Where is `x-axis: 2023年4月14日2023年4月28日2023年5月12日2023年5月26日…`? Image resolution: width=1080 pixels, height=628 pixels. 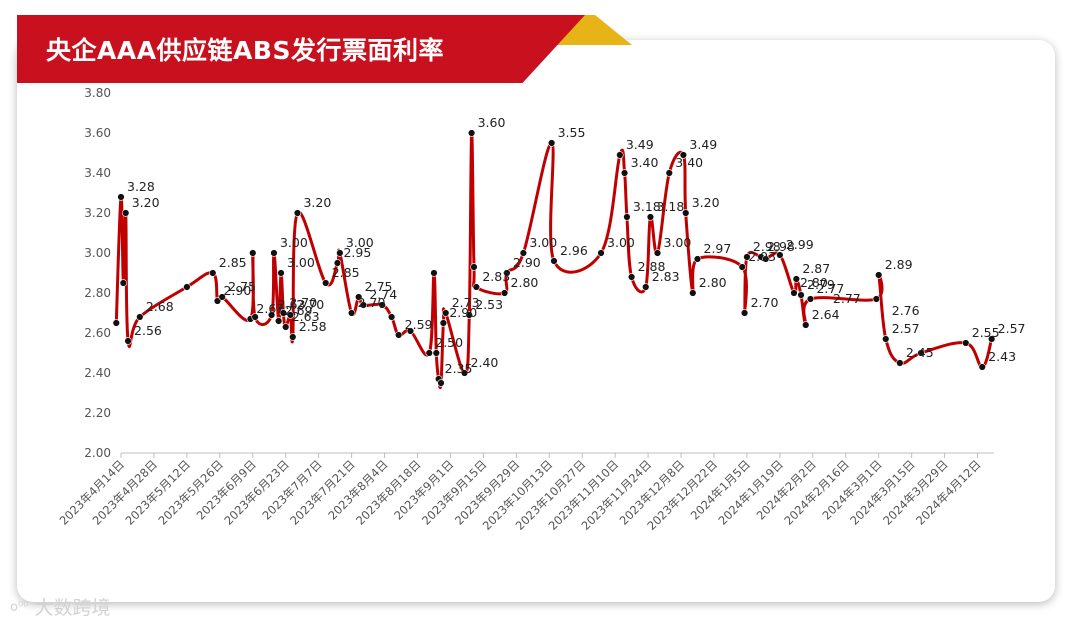 x-axis: 2023年4月14日2023年4月28日2023年5月12日2023年5月26日… is located at coordinates (525, 492).